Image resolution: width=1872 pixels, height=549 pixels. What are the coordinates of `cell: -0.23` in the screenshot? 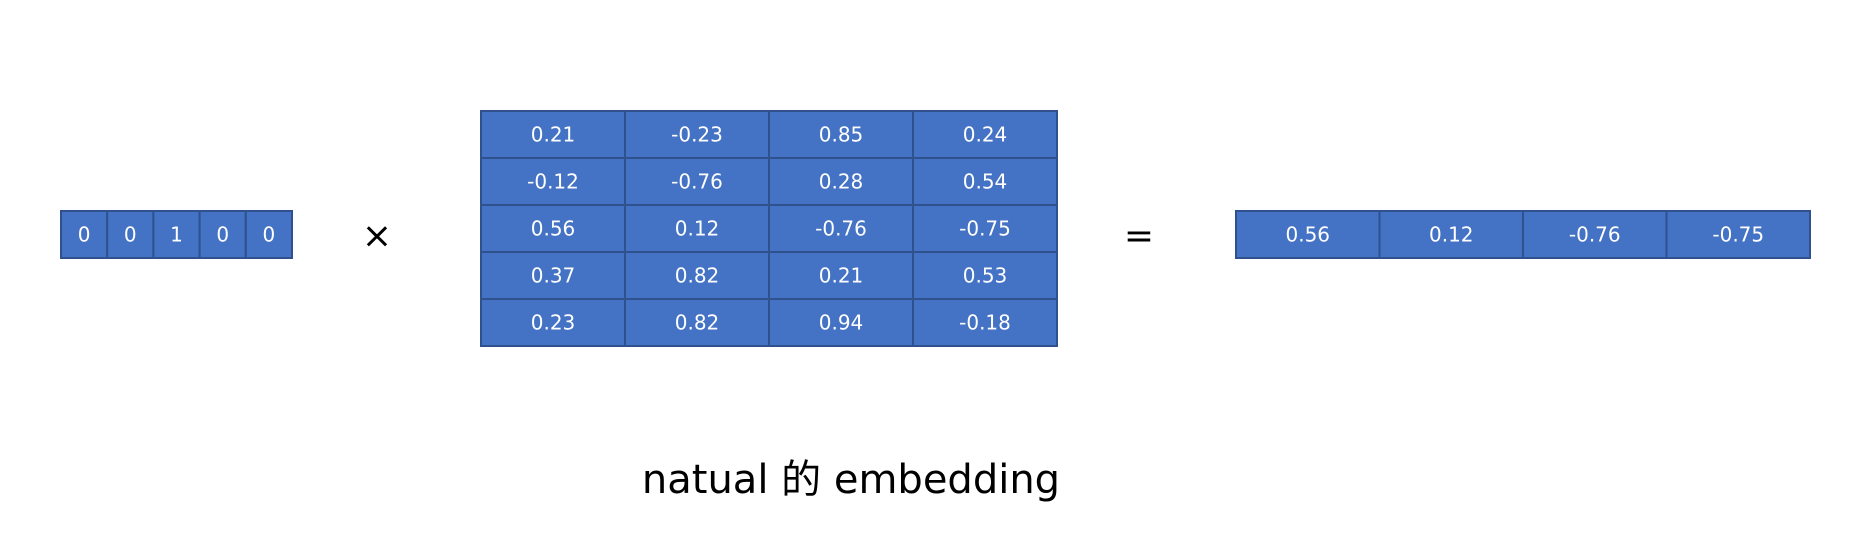 It's located at (697, 134).